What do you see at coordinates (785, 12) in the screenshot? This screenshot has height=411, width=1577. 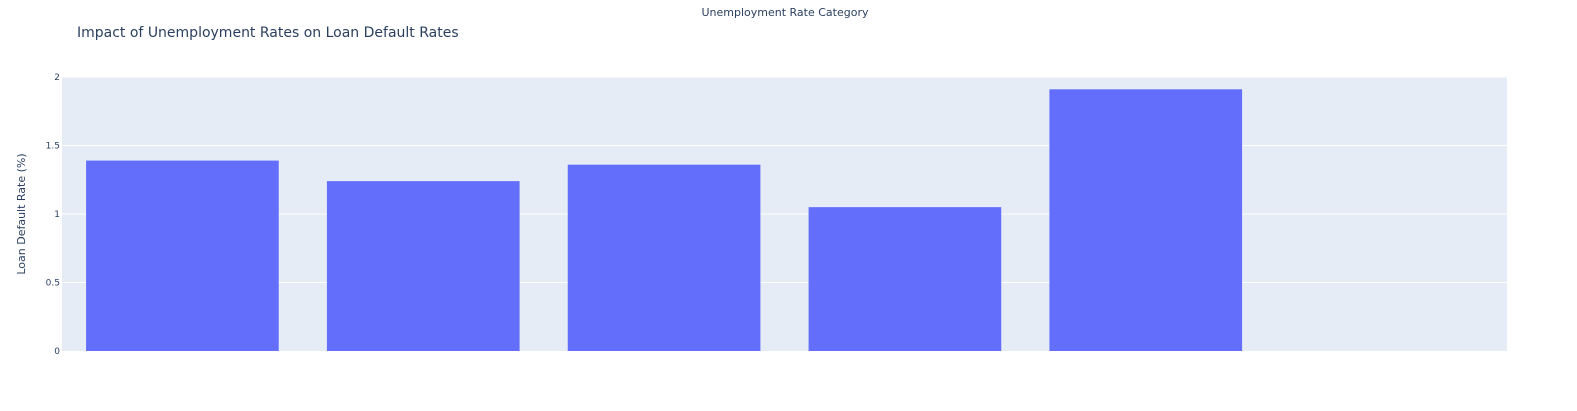 I see `x-axis-title: Unemployment Rate Category` at bounding box center [785, 12].